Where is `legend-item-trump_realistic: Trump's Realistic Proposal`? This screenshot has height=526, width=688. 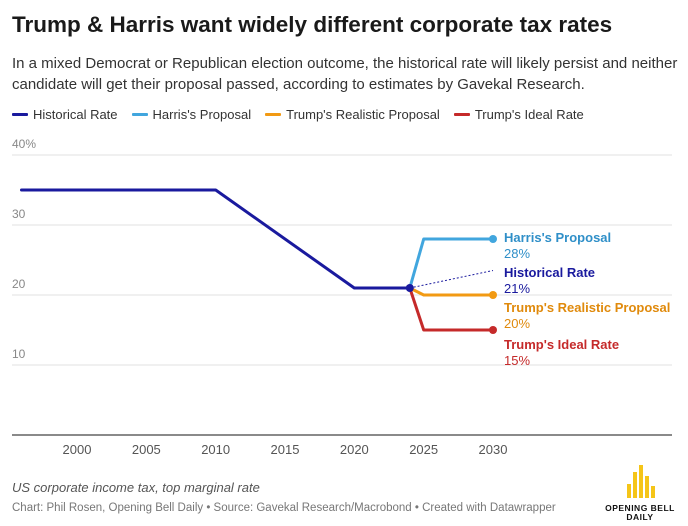 legend-item-trump_realistic: Trump's Realistic Proposal is located at coordinates (352, 114).